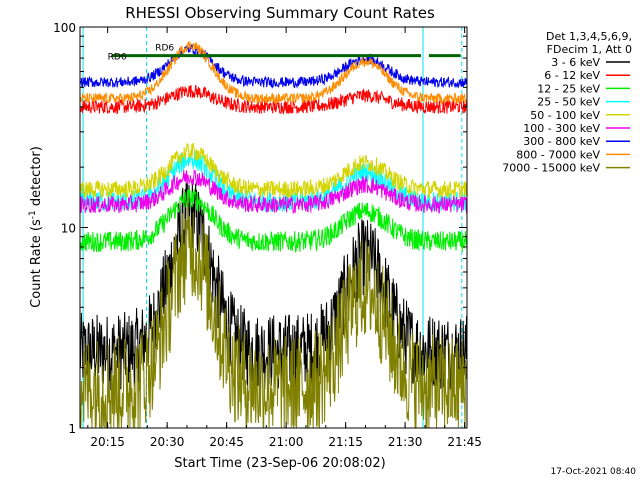  Describe the element at coordinates (565, 115) in the screenshot. I see `legend-label: 50 - 100 keV` at that location.